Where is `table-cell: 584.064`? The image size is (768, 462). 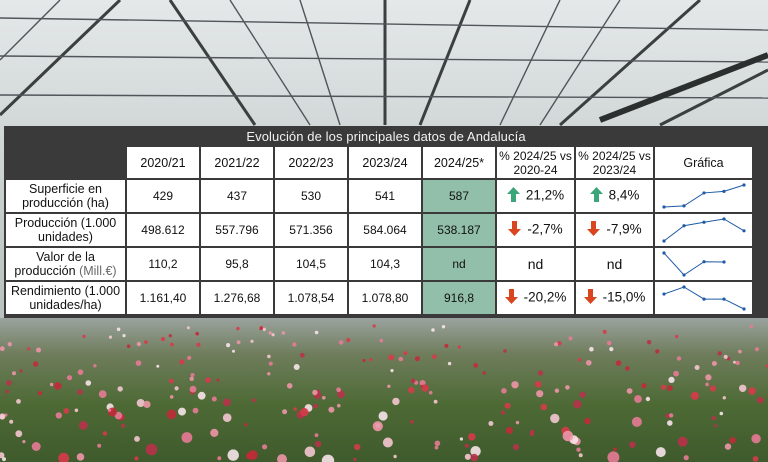
table-cell: 584.064 is located at coordinates (385, 230).